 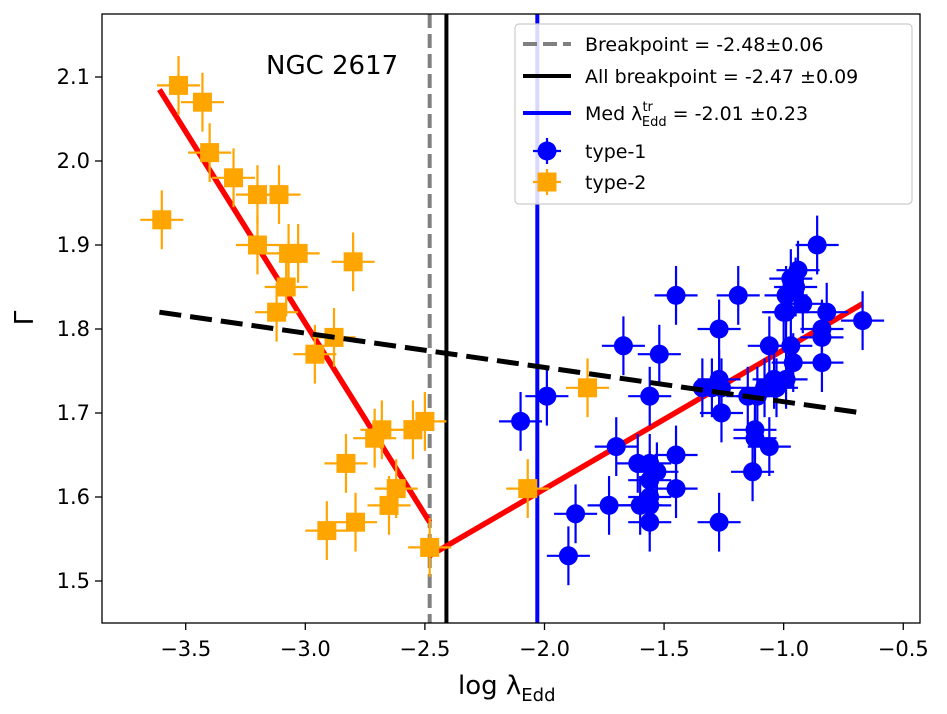 I want to click on y-tick-label: 2.1, so click(x=73, y=77).